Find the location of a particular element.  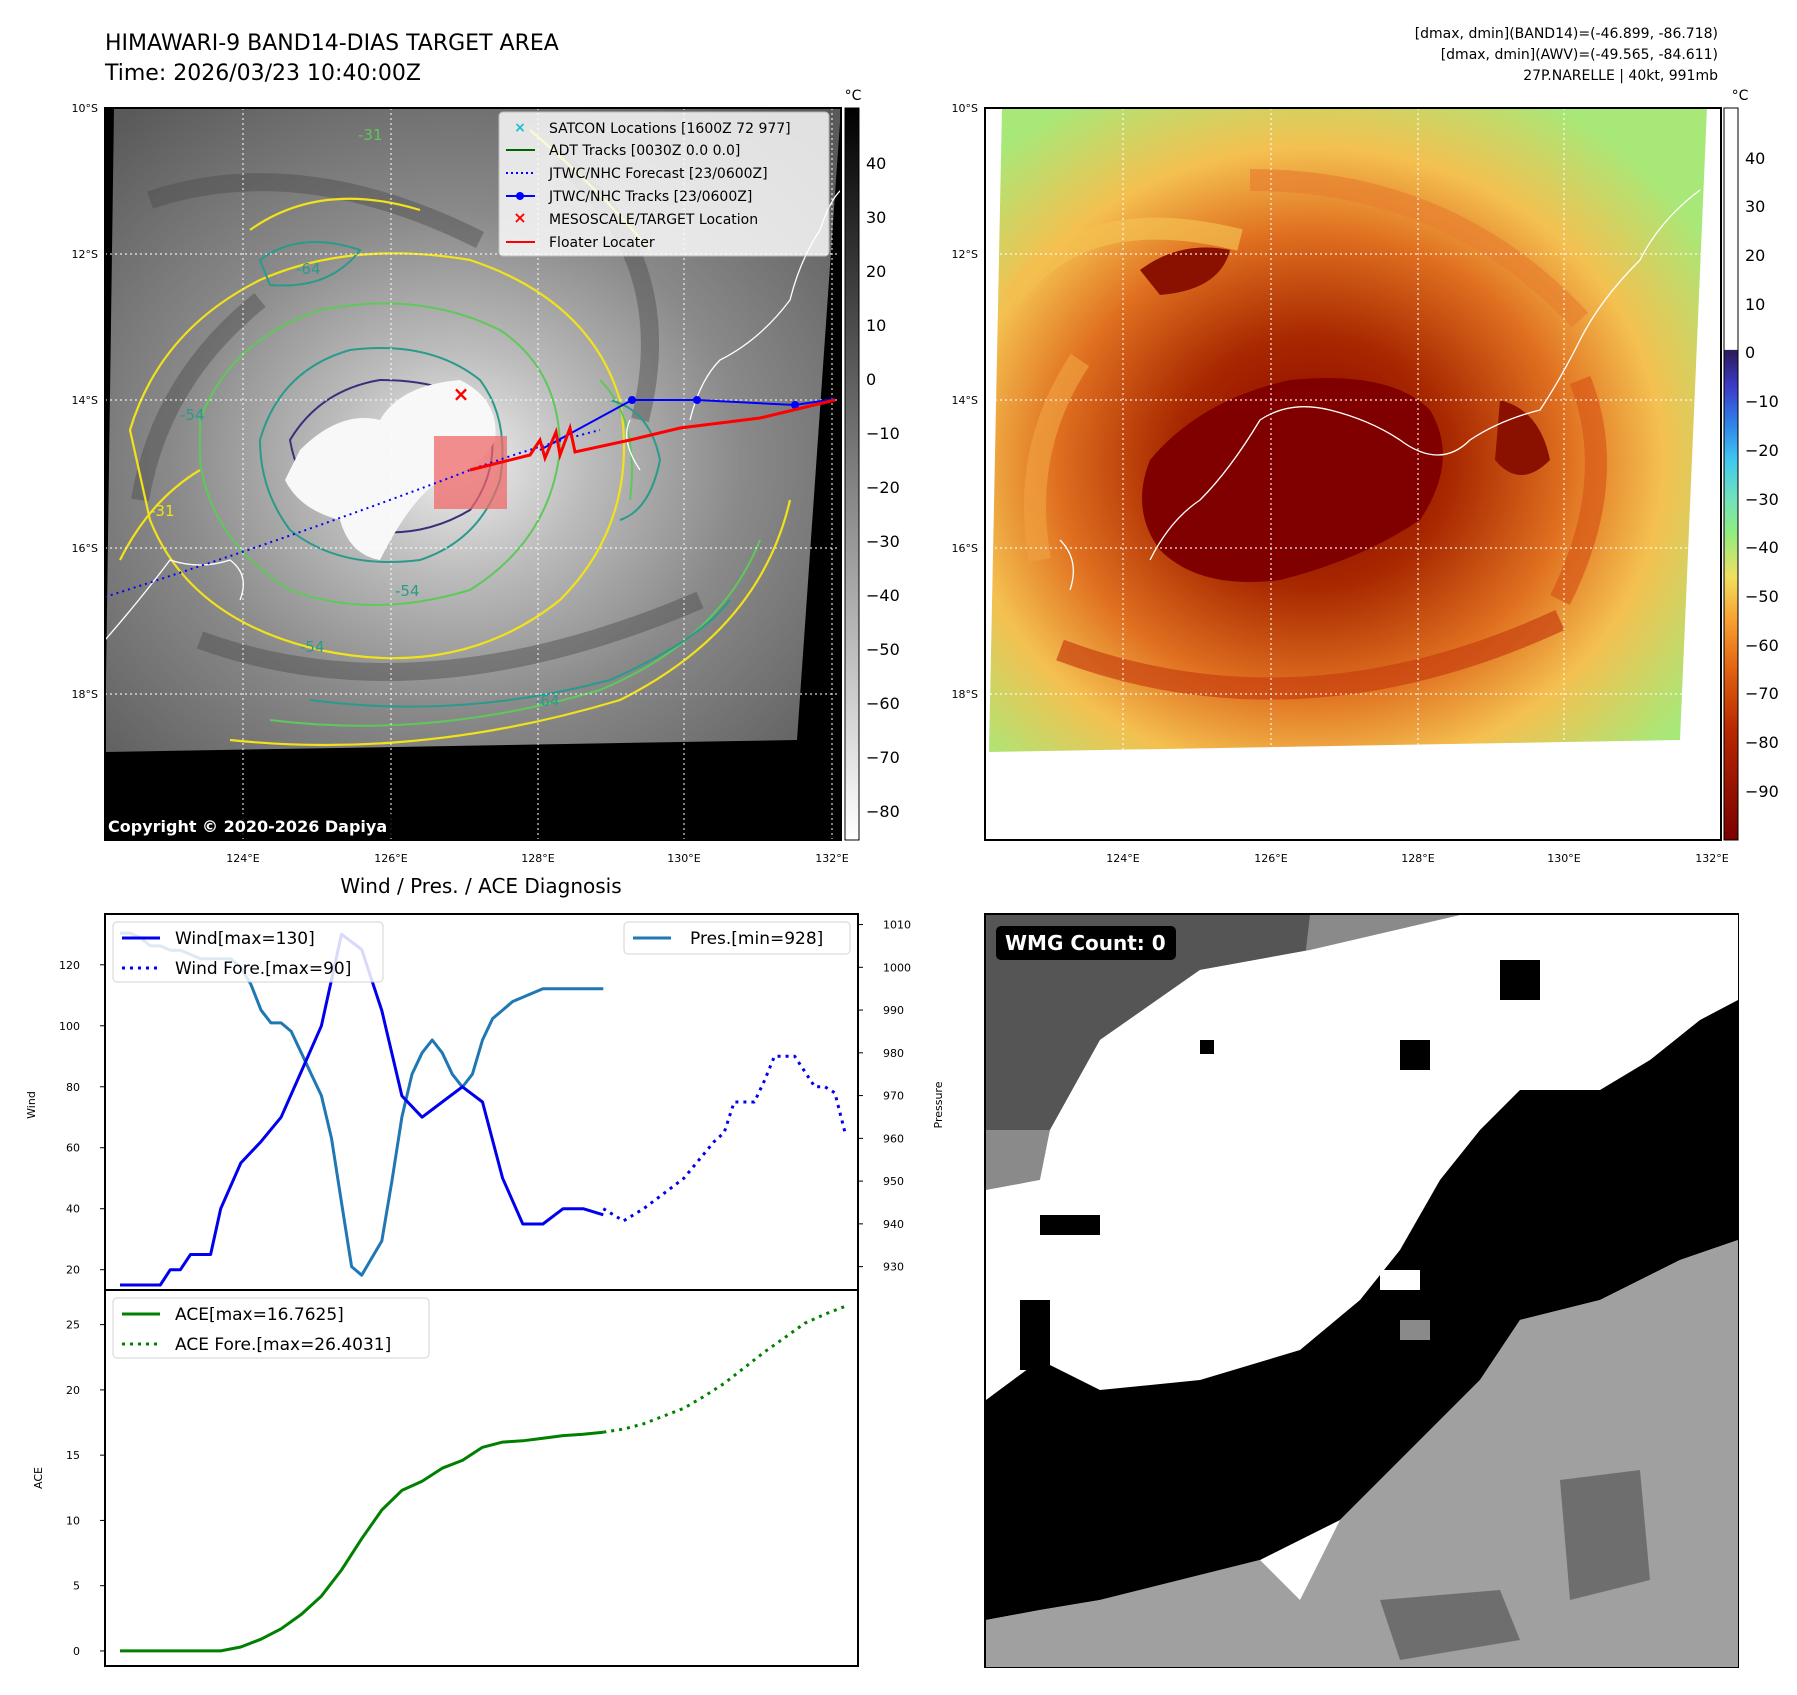

lat-label: 16°S is located at coordinates (965, 548).